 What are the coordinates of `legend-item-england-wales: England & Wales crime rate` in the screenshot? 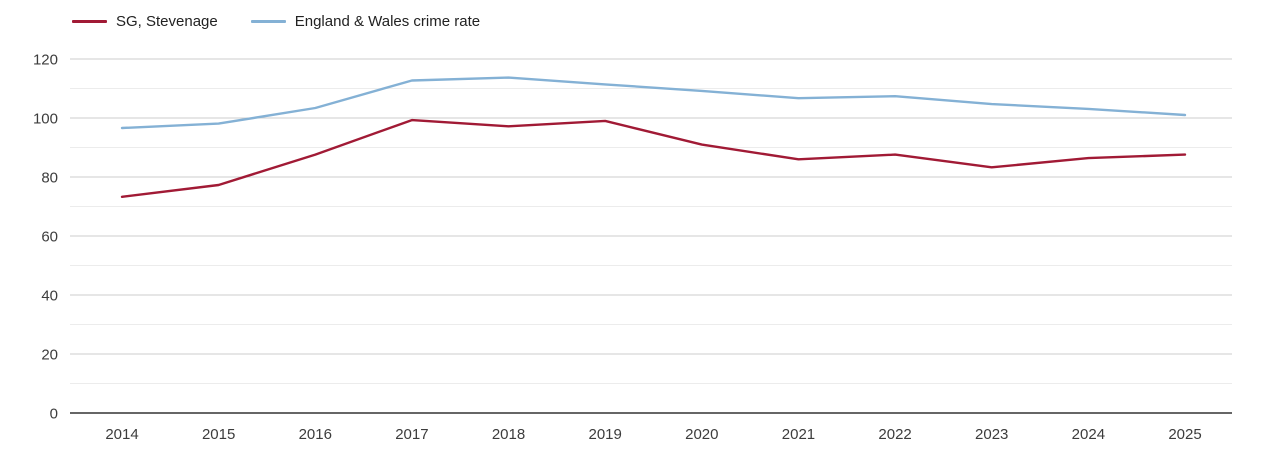 It's located at (365, 21).